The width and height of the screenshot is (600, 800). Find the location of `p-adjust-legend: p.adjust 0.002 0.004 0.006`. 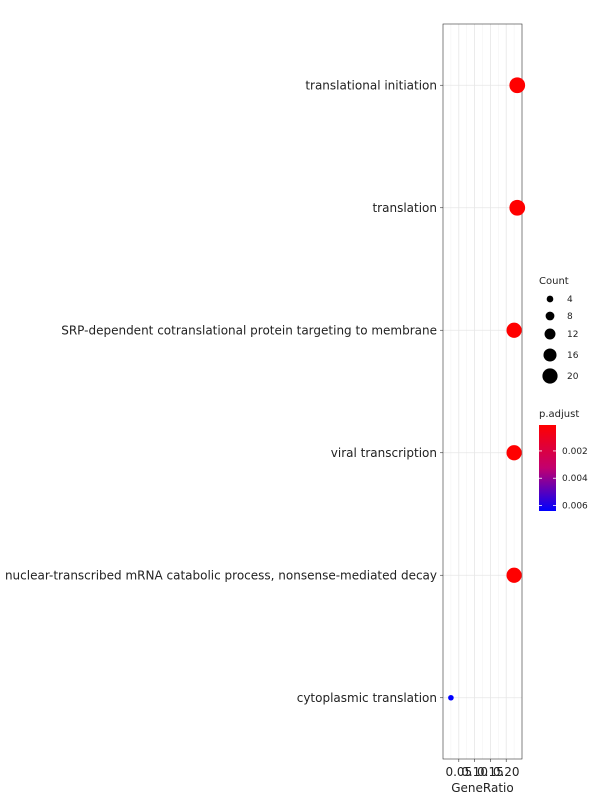

p-adjust-legend: p.adjust 0.002 0.004 0.006 is located at coordinates (563, 460).